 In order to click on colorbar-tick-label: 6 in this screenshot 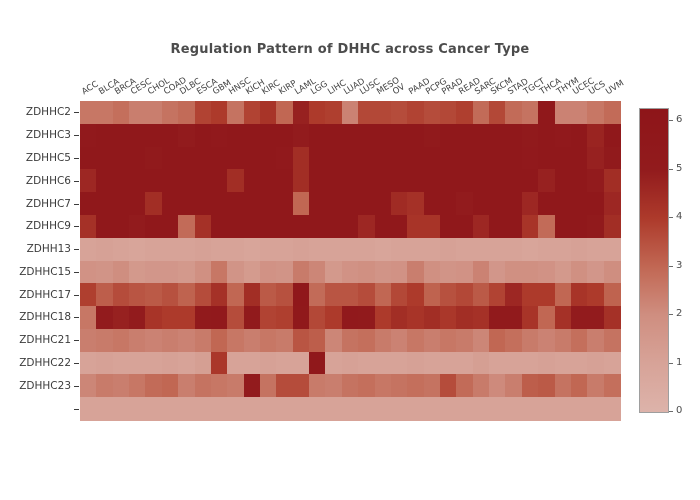, I will do `click(679, 120)`.